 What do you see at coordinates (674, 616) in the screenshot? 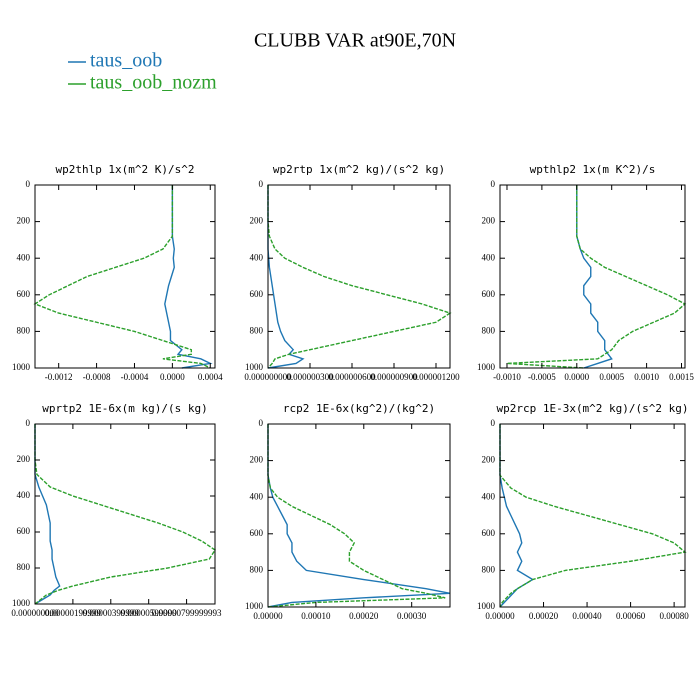
I see `x-tick-label: 0.00080` at bounding box center [674, 616].